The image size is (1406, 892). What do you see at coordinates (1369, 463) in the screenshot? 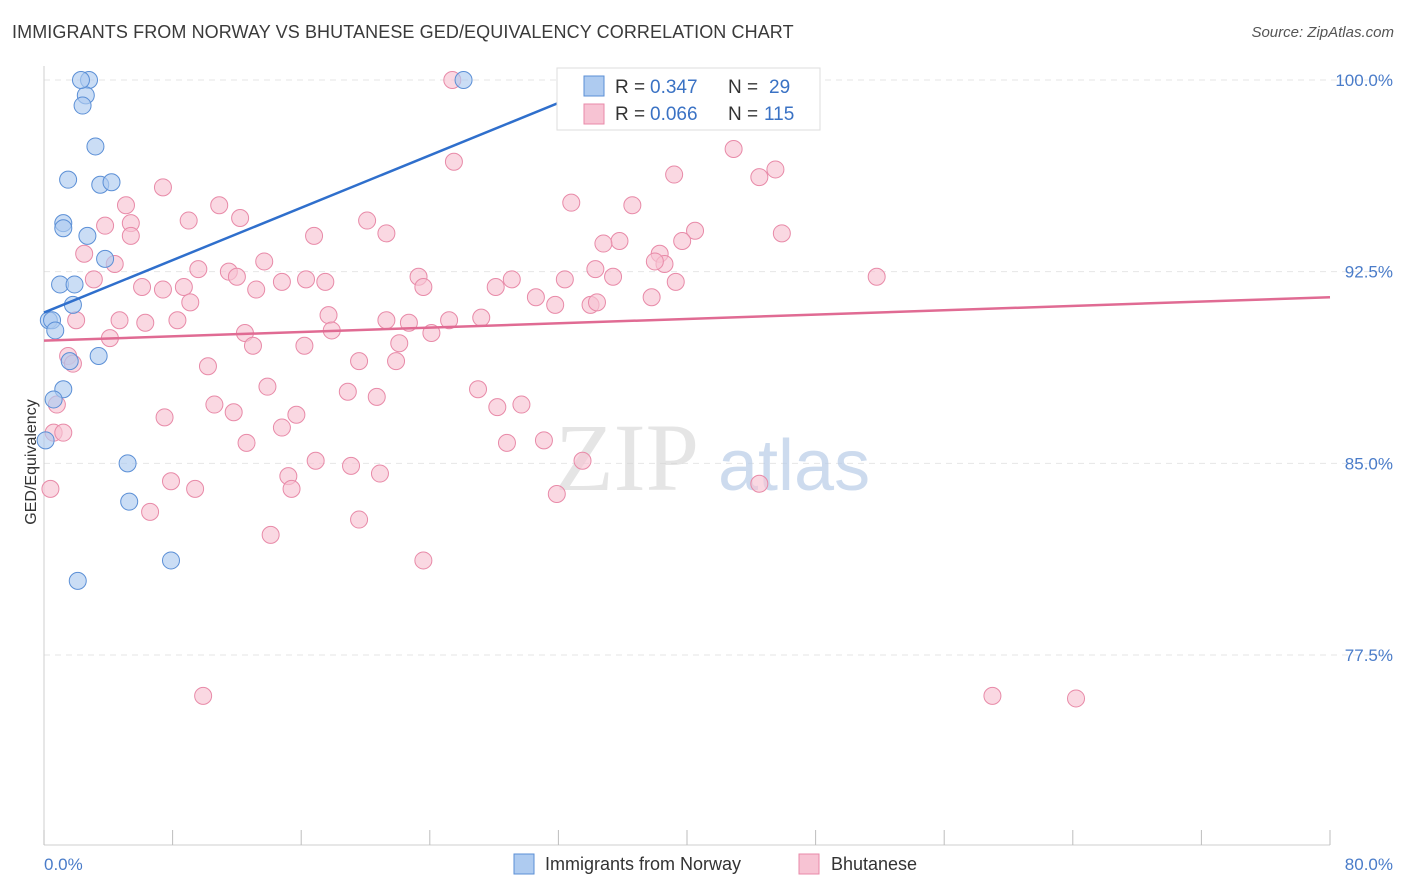
I see `y-tick-label-1: 85.0%` at bounding box center [1369, 463].